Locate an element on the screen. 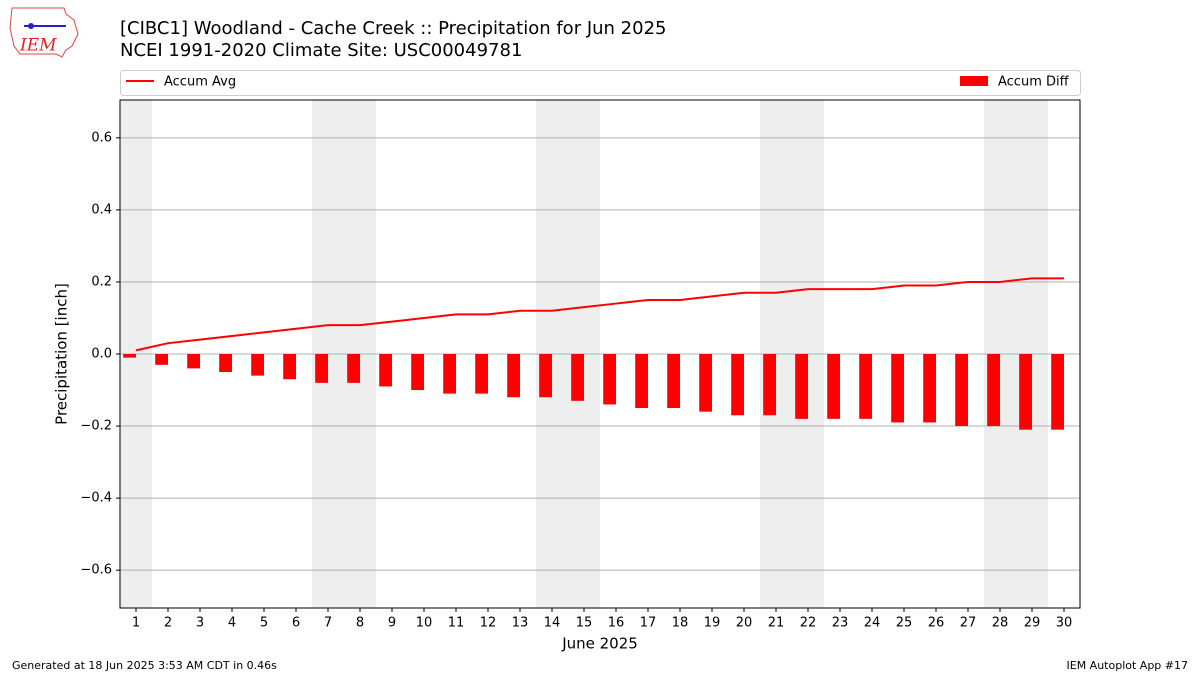  x-tick-label: 25 is located at coordinates (904, 623).